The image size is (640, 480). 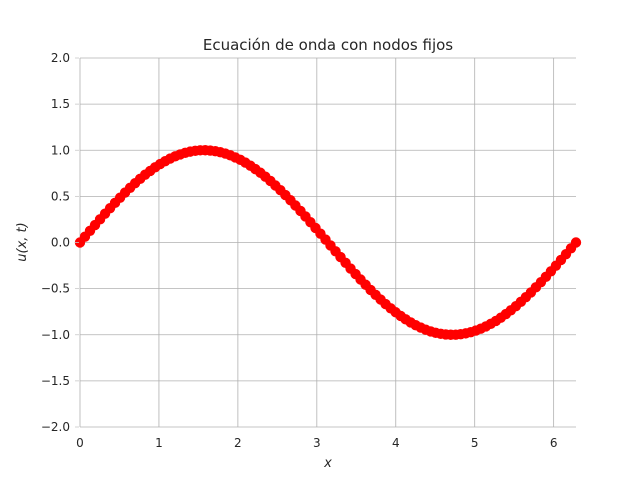 I want to click on y-tick-label: 2.0, so click(x=60, y=58).